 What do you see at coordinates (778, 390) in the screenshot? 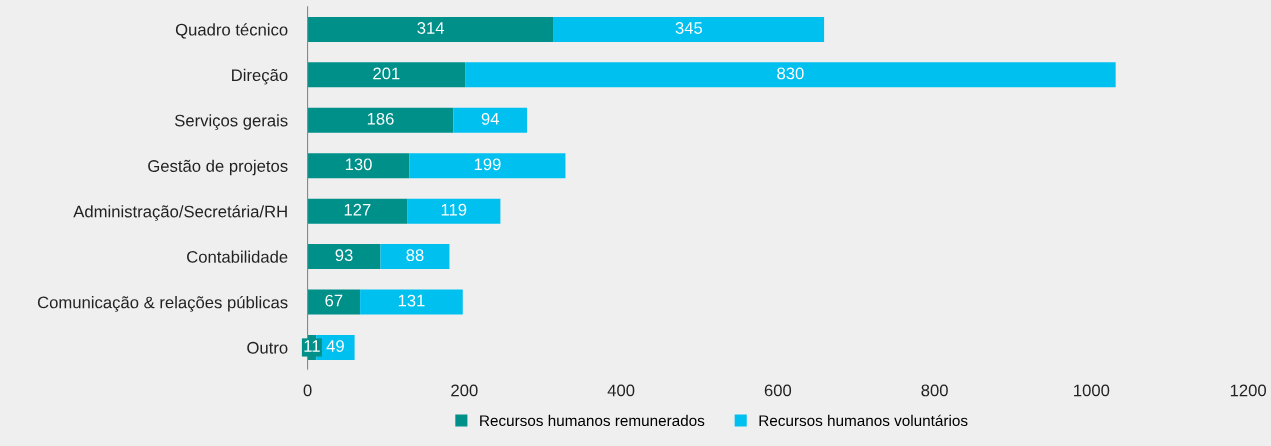
I see `x-tick-label: 600` at bounding box center [778, 390].